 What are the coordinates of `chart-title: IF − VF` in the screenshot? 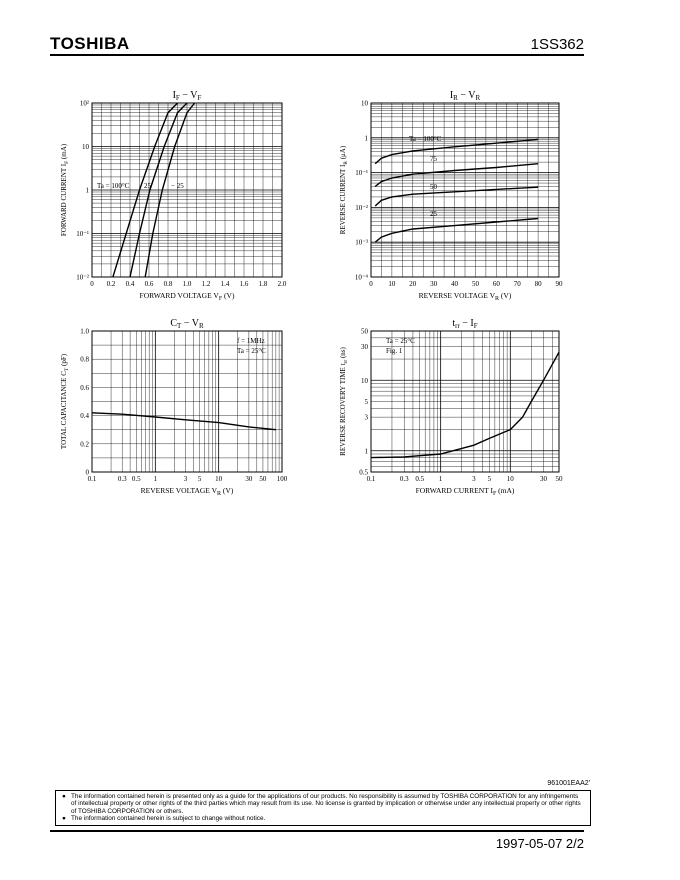 It's located at (187, 96).